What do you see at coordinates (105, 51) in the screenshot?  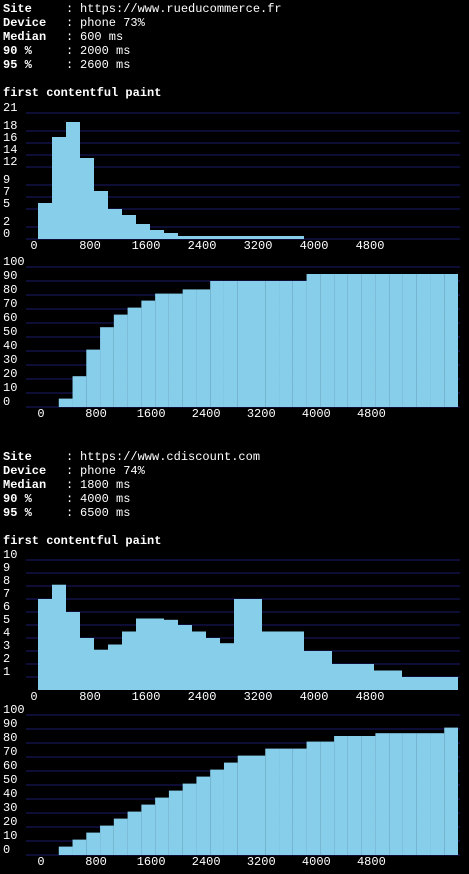 I see `row-value: 2000 ms` at bounding box center [105, 51].